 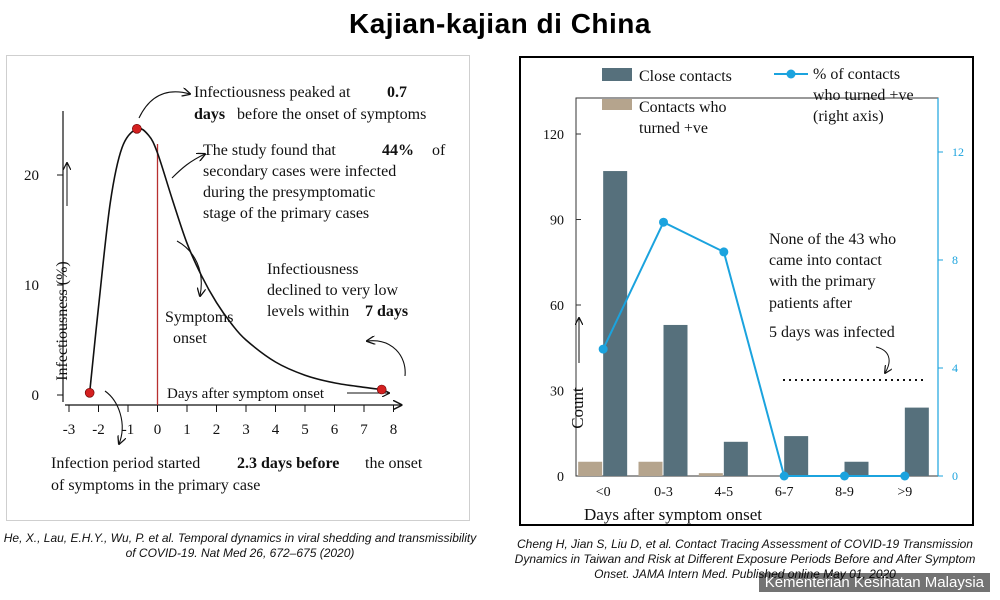 I want to click on legend-swatch-positive, so click(x=617, y=104).